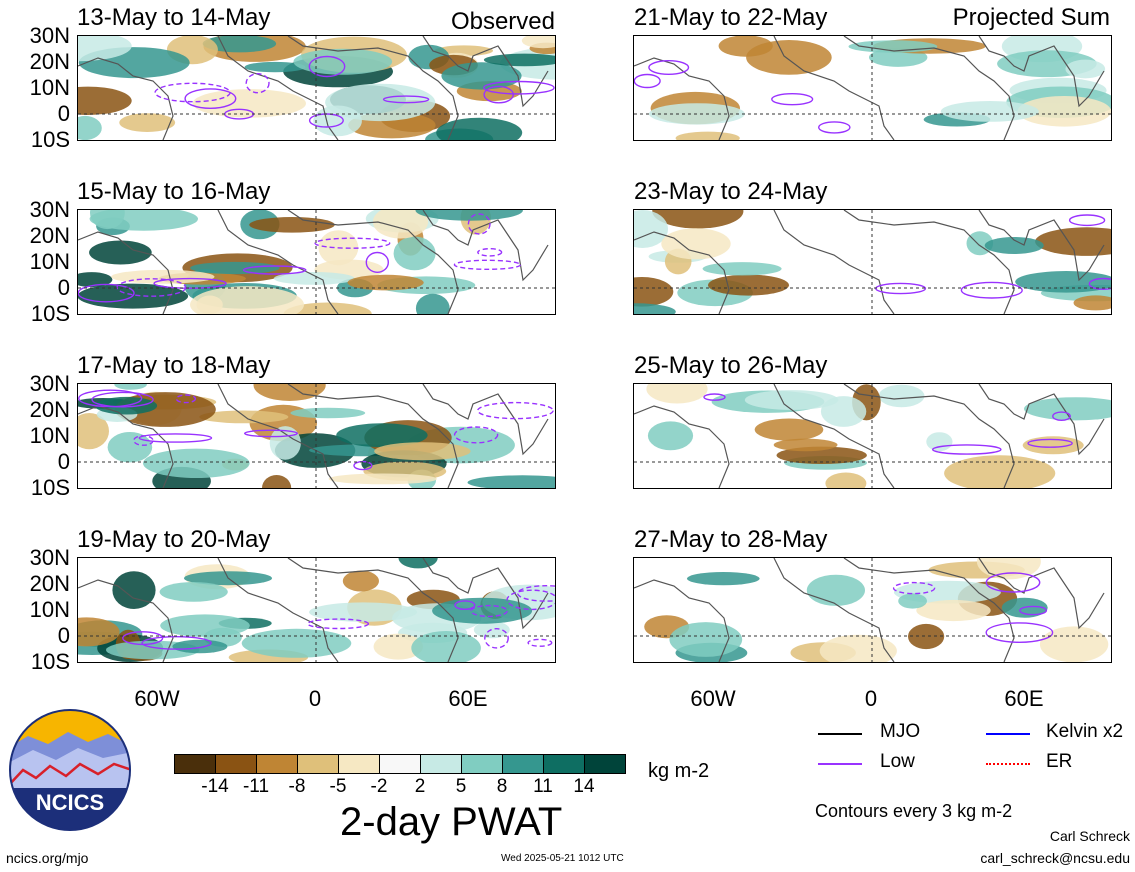 Image resolution: width=1135 pixels, height=872 pixels. I want to click on lat-30n: 30N, so click(49, 35).